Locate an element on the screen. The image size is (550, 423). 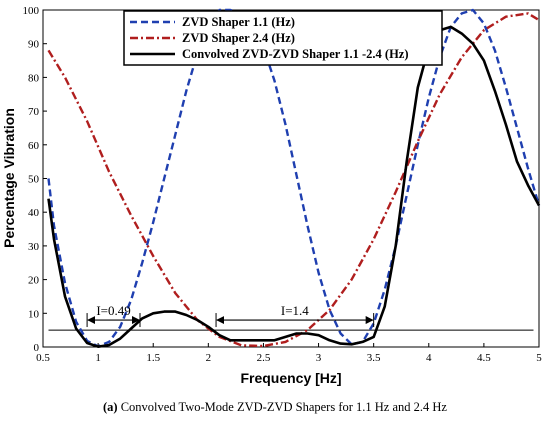
y-axis-ticks: 0 10 20 30 40 50 60 70 80 90 100 is located at coordinates (35, 179).